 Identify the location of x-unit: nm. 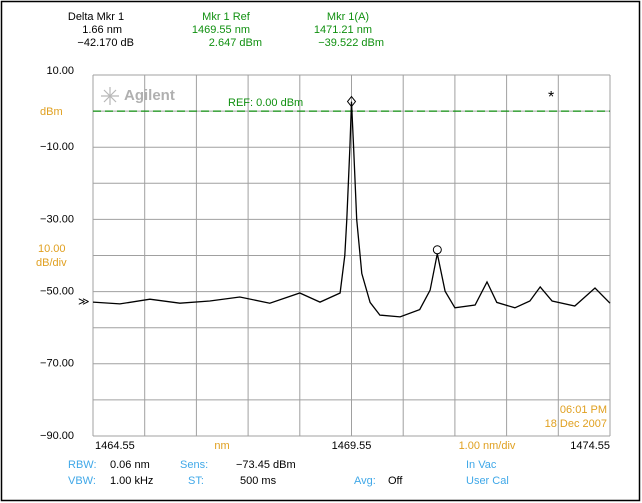
(221, 446).